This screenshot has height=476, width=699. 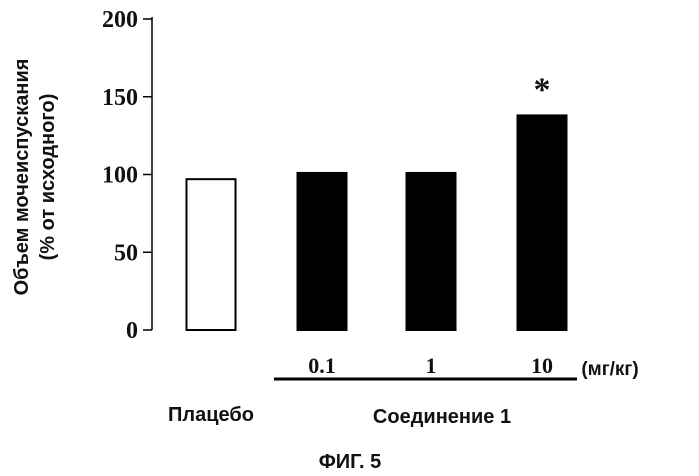 I want to click on placebo-label: Плацебо, so click(x=211, y=415).